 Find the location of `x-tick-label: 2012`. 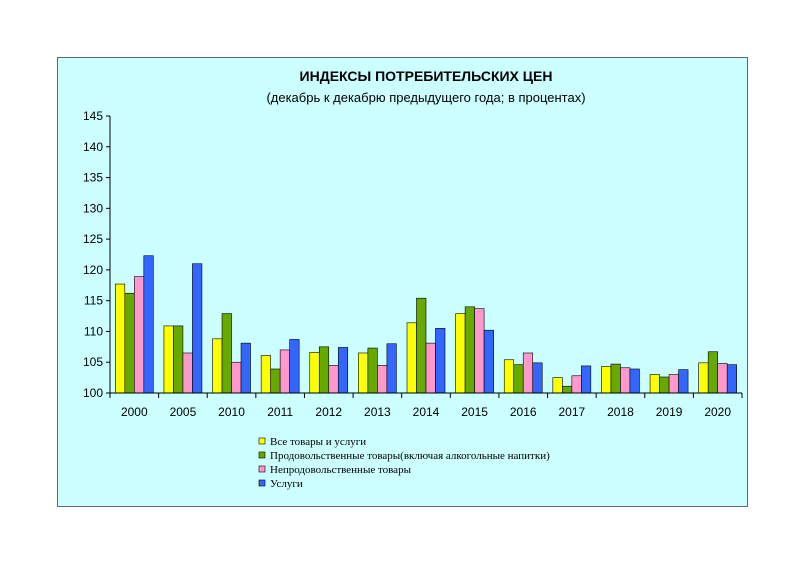

x-tick-label: 2012 is located at coordinates (328, 412).